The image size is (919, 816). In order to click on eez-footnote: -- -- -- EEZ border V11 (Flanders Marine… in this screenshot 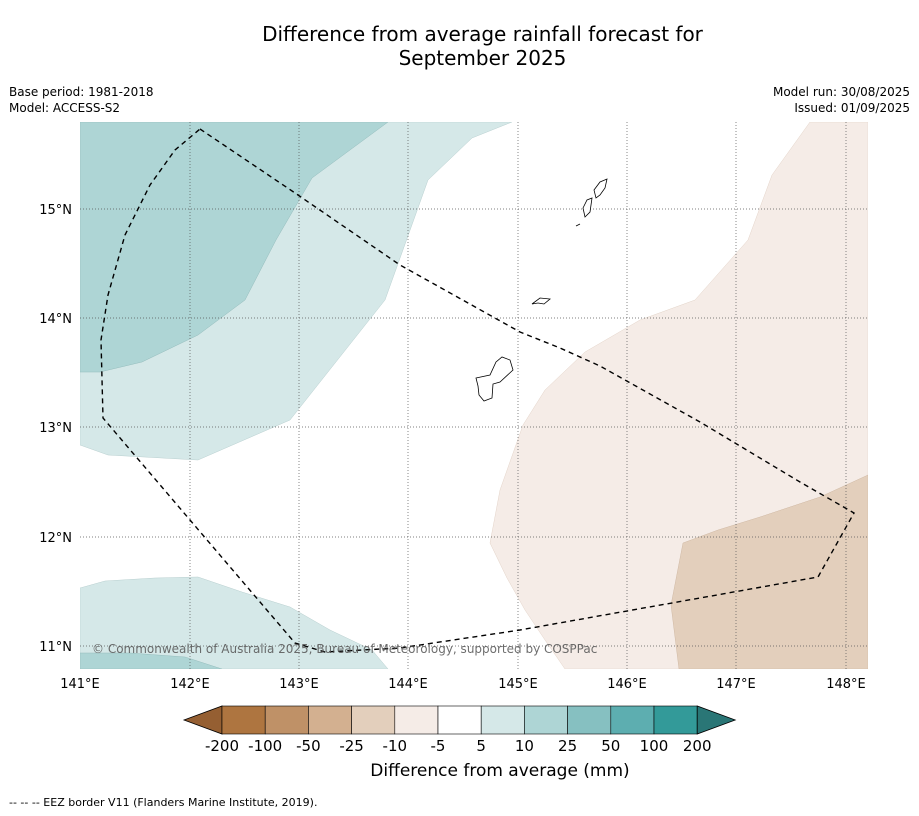, I will do `click(163, 802)`.